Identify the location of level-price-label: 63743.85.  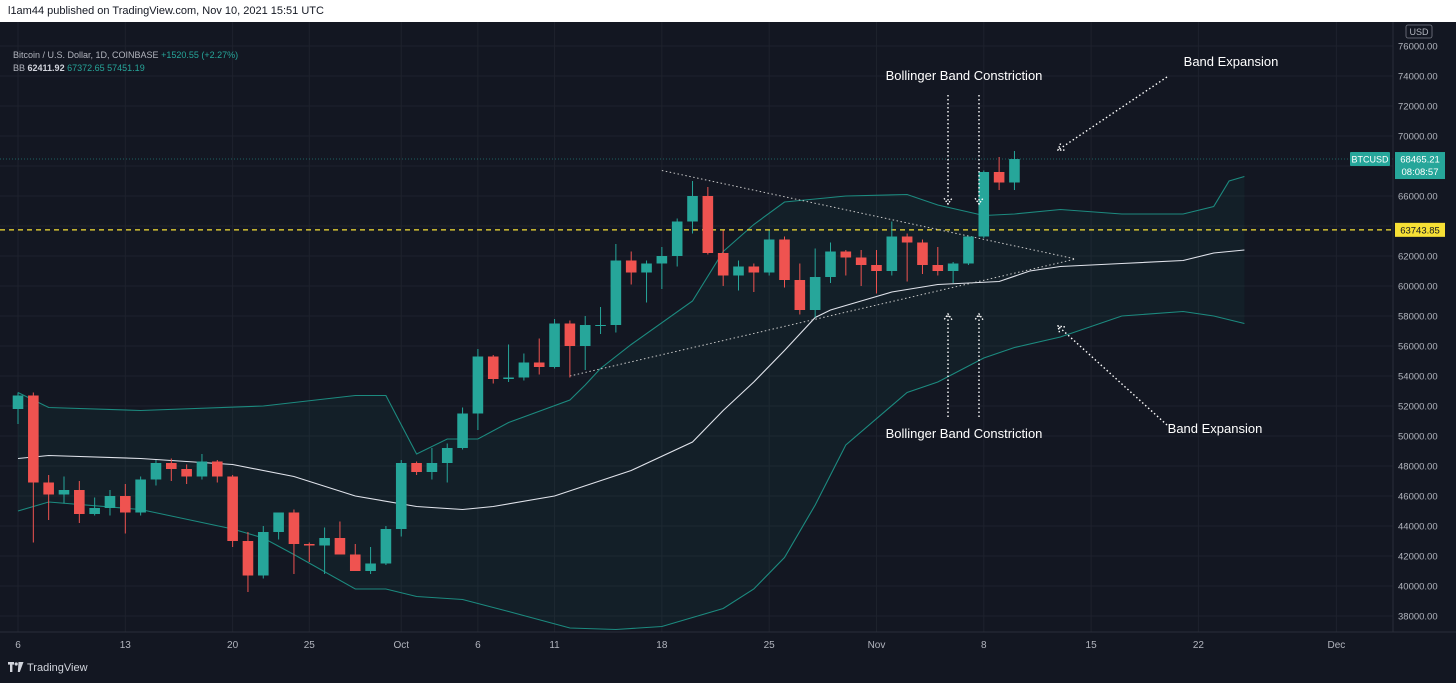
(1420, 230).